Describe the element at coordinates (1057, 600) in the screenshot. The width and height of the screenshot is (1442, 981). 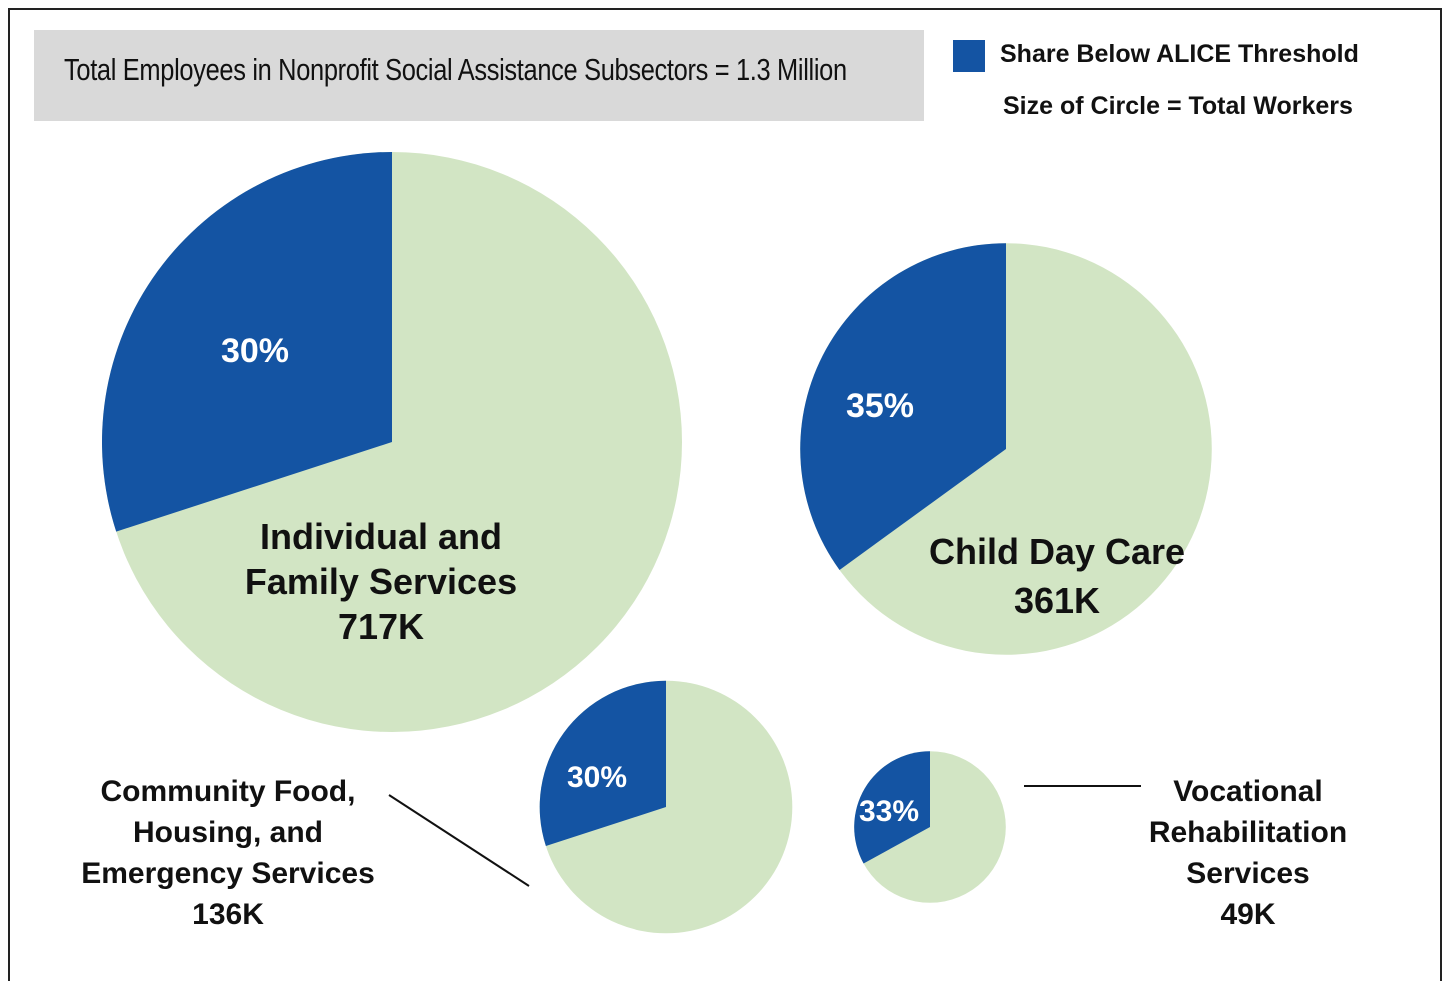
I see `pie-total-label-child-day-care: 361K` at that location.